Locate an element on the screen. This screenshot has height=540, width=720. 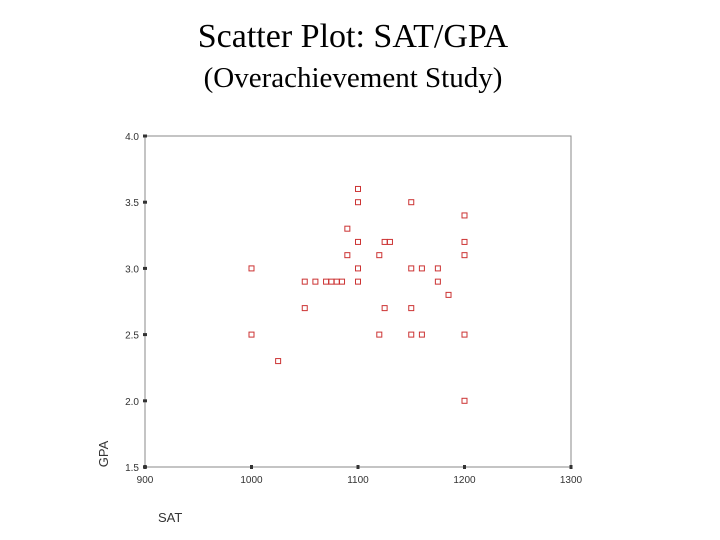
page-title: Scatter Plot: SAT/GPA is located at coordinates (353, 36).